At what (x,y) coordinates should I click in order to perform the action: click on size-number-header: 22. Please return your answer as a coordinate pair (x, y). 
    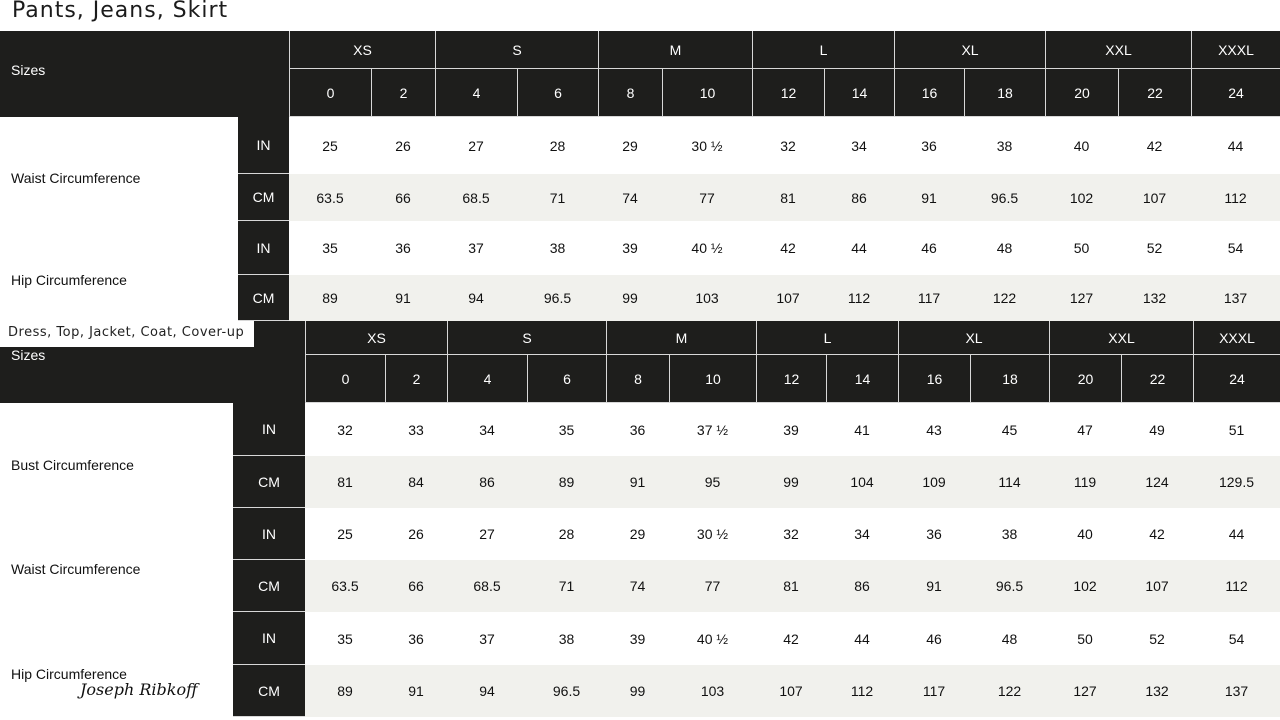
    Looking at the image, I should click on (1157, 379).